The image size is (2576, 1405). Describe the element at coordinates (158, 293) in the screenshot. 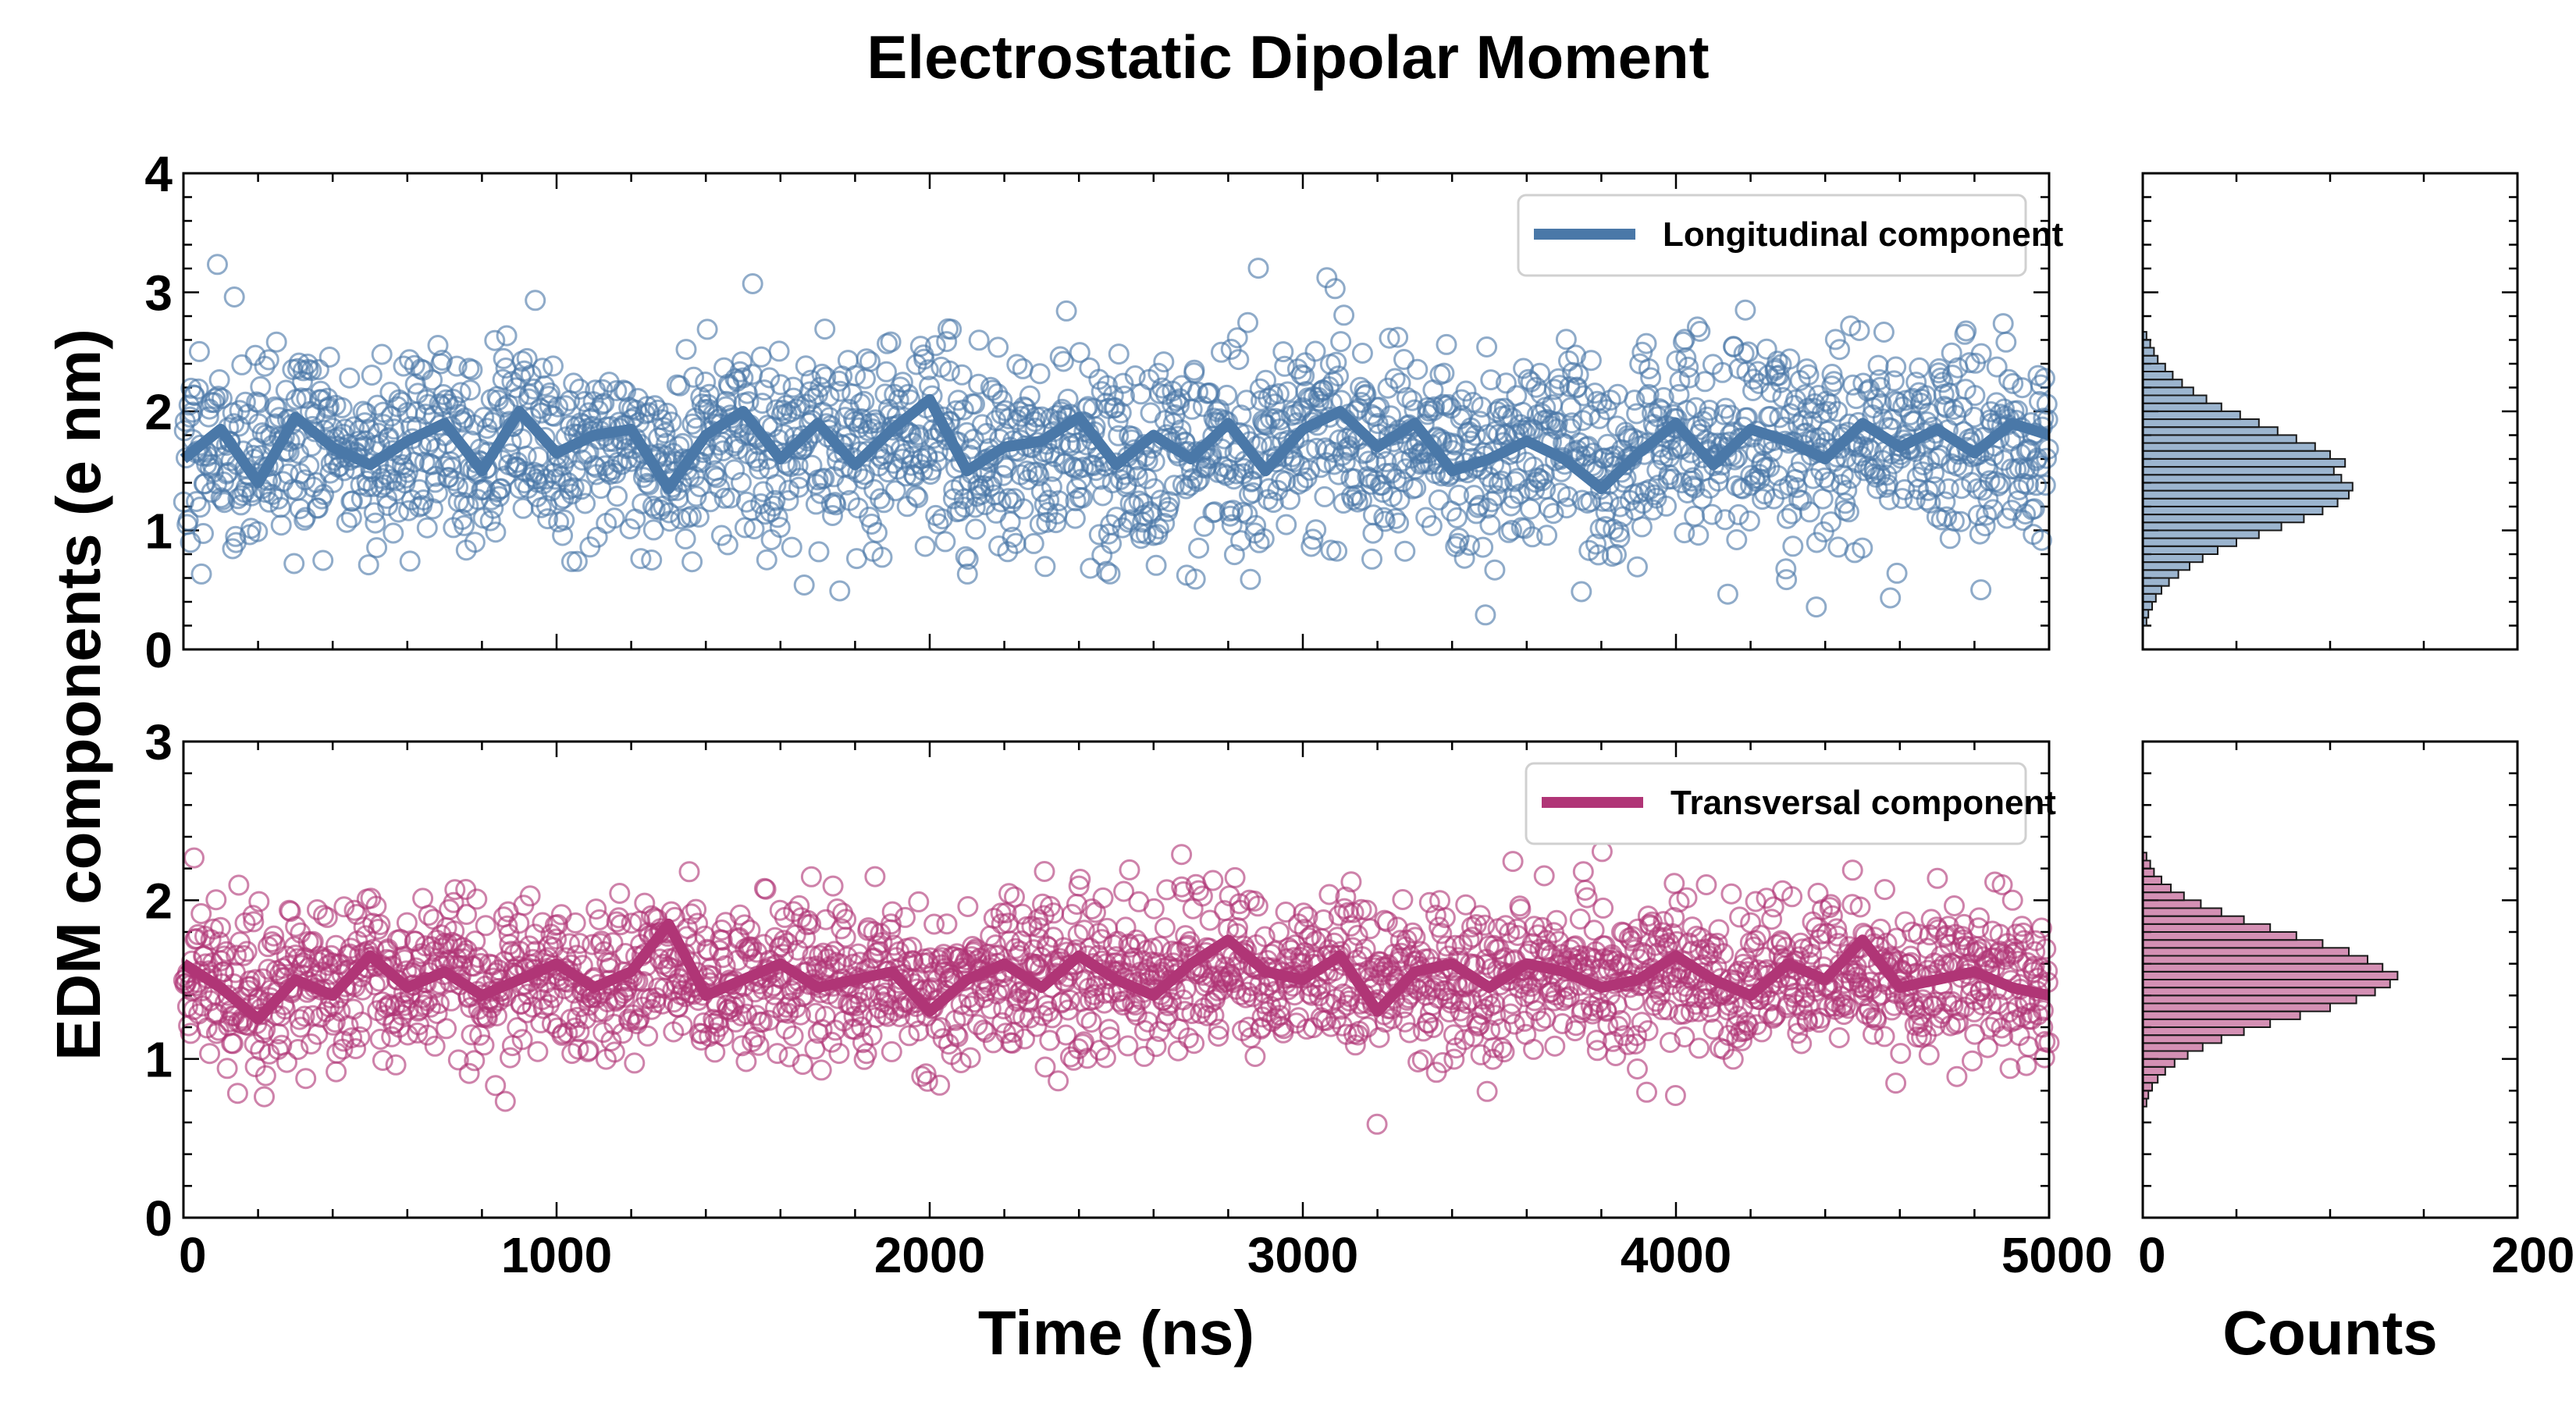

I see `y-tick-label: 3` at that location.